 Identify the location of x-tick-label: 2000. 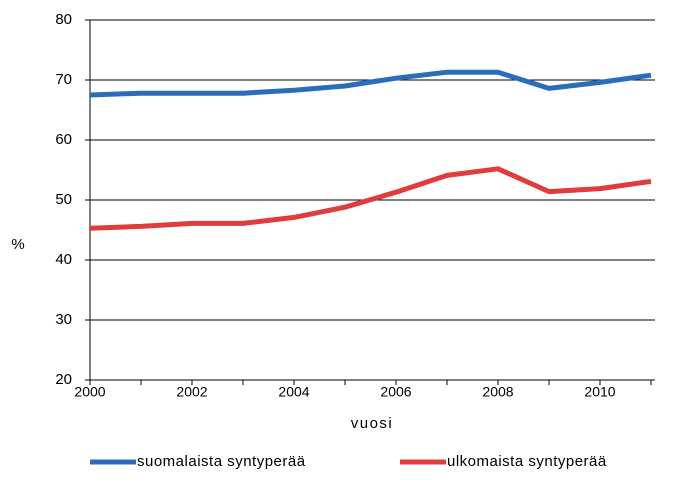
(89, 392).